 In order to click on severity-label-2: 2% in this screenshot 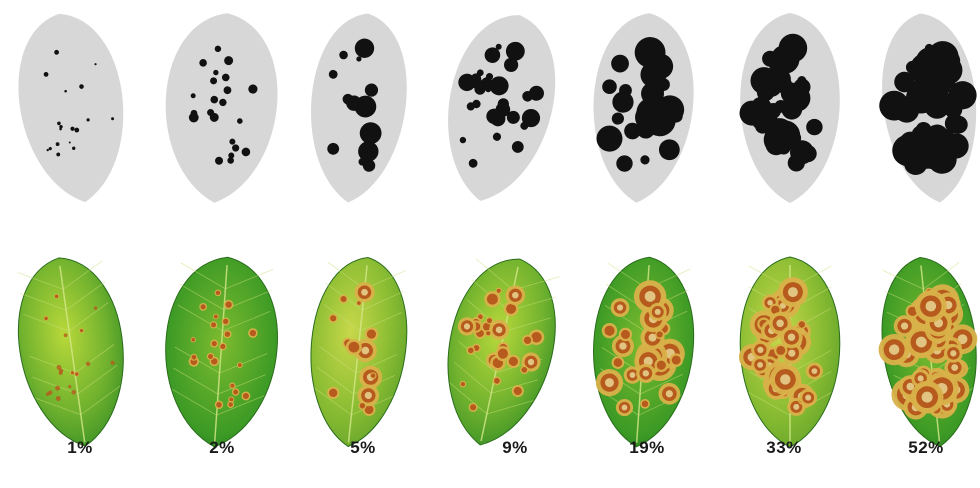, I will do `click(222, 447)`.